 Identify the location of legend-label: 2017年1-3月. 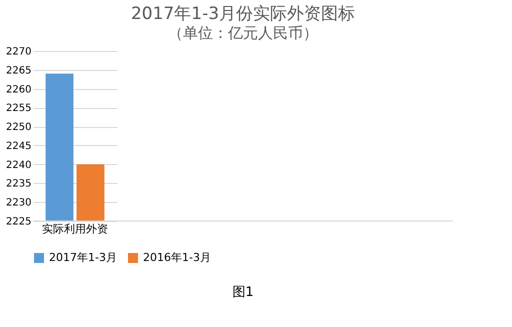
(83, 257).